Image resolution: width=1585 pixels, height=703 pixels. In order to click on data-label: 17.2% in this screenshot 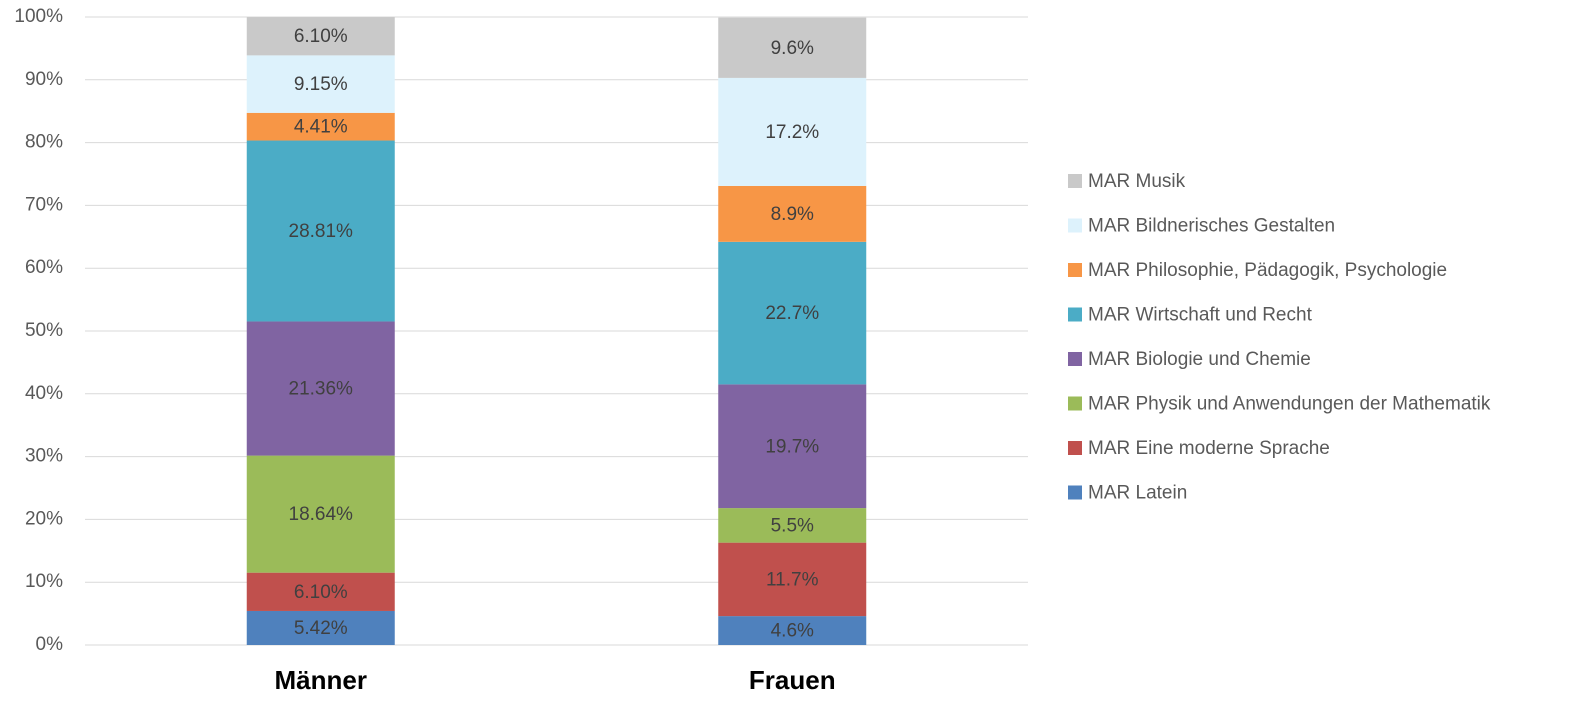, I will do `click(792, 132)`.